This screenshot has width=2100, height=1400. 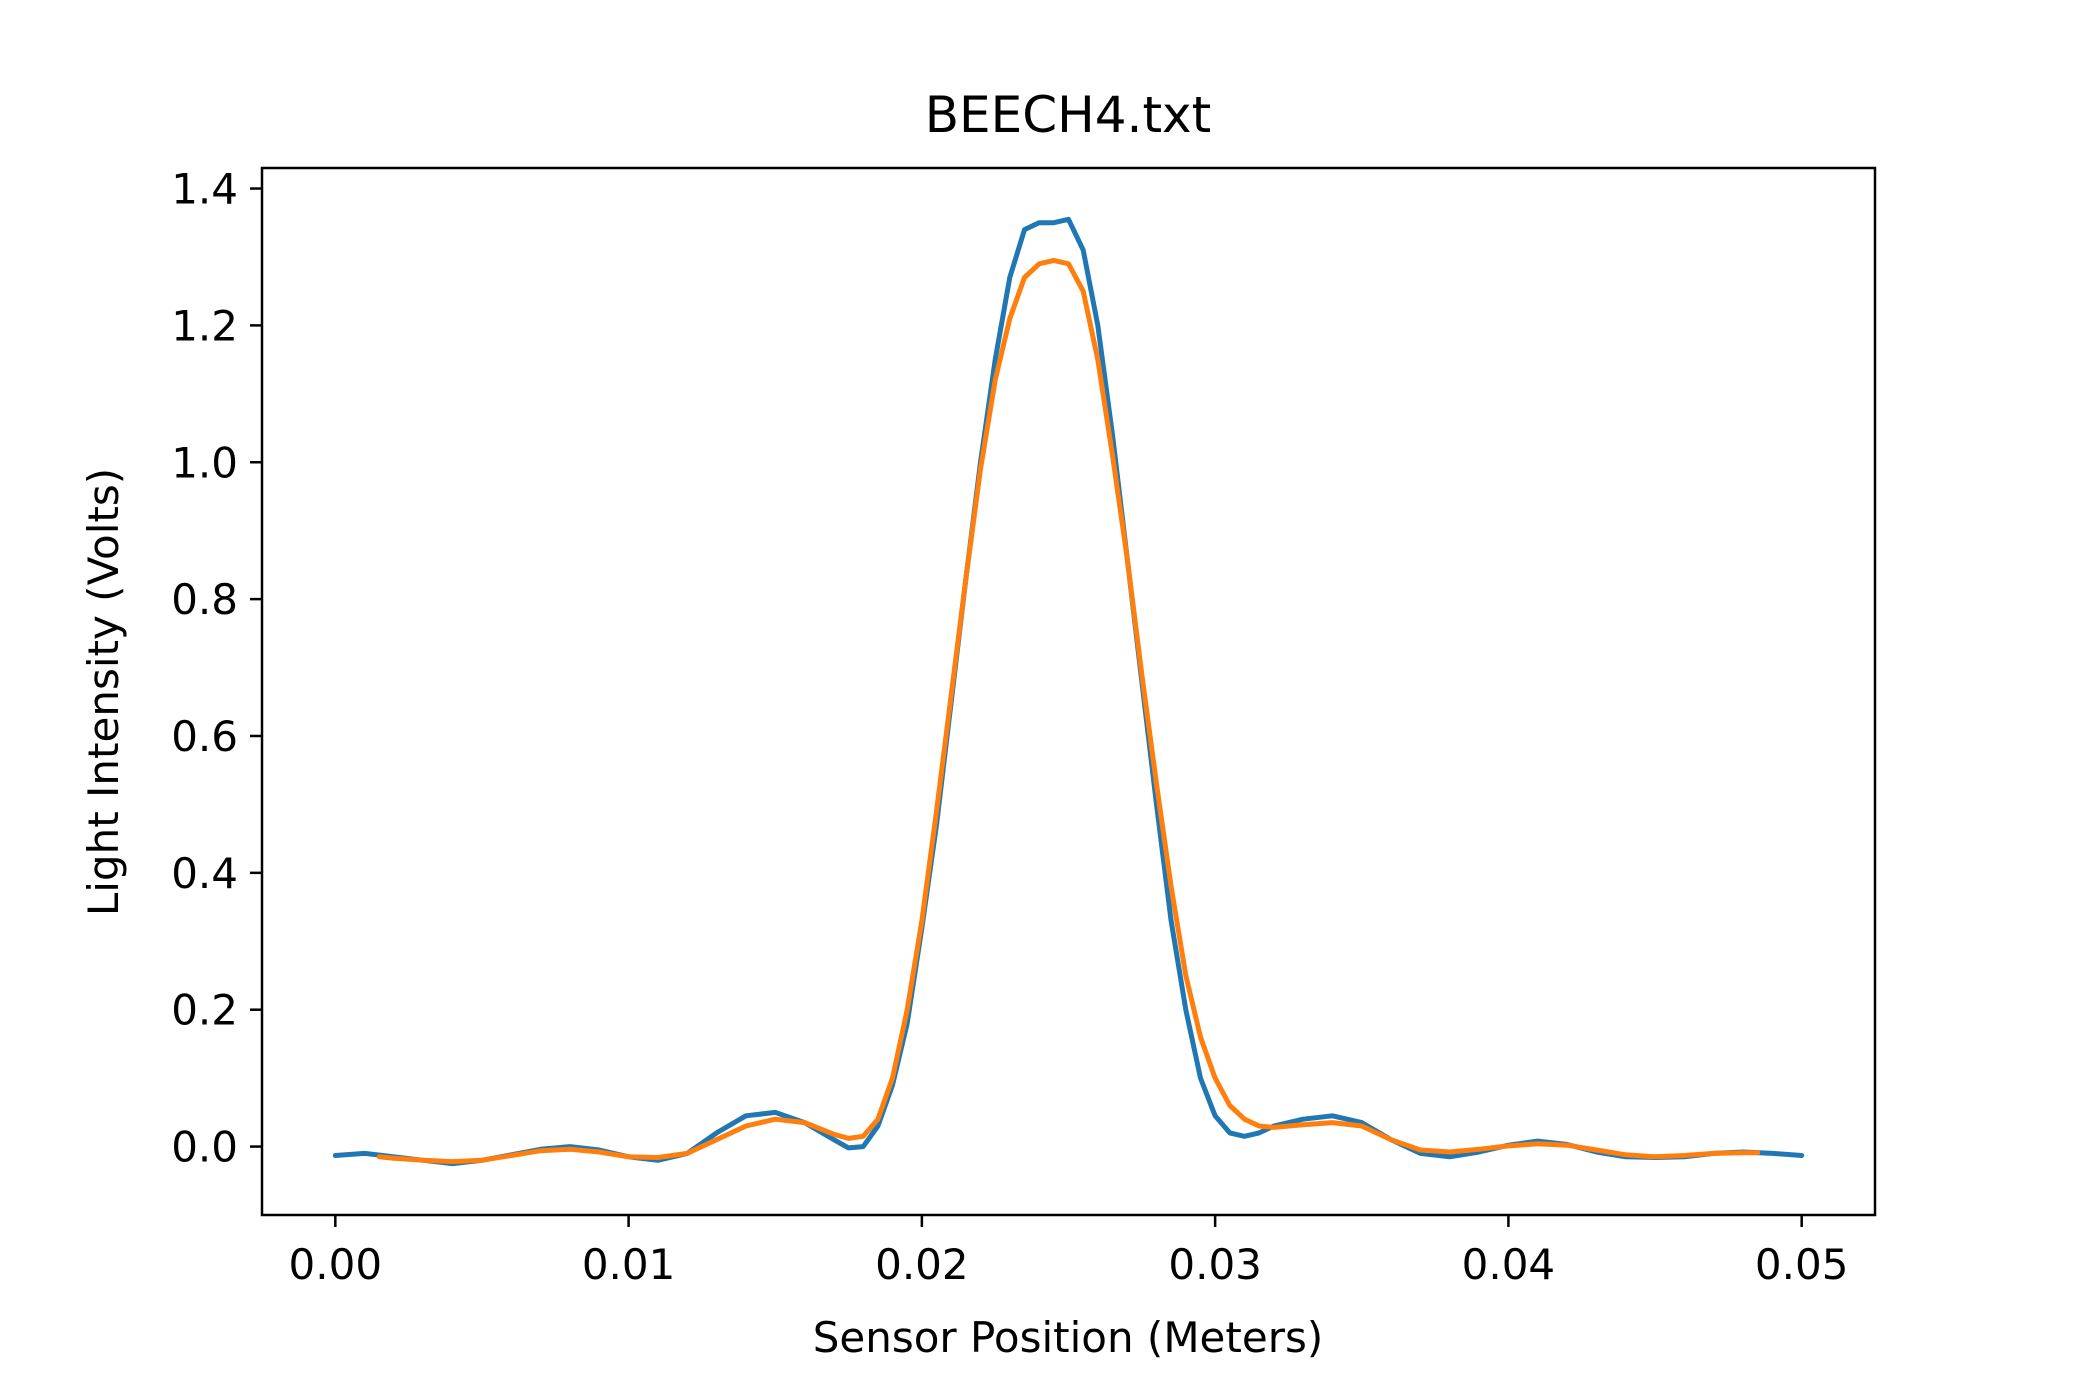 I want to click on y-tick-label: 0.8, so click(x=204, y=599).